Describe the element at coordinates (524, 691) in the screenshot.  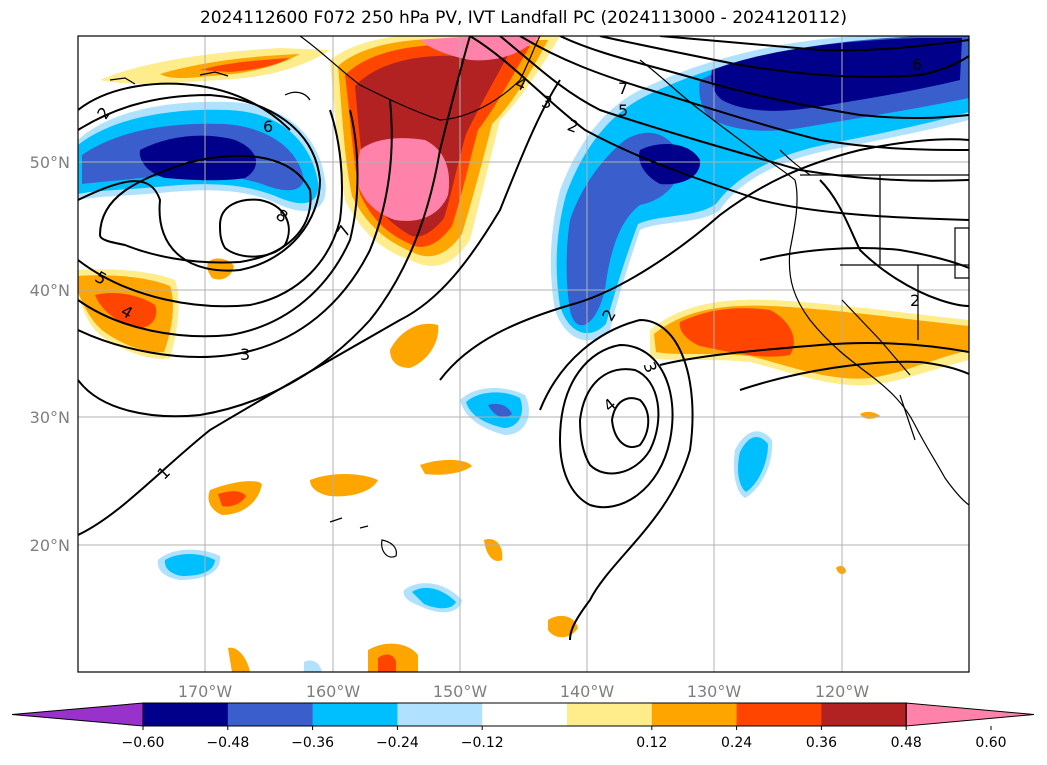
I see `lon-tick-labels: 170°W 160°W 150°W 140°W 130°W 120°W` at that location.